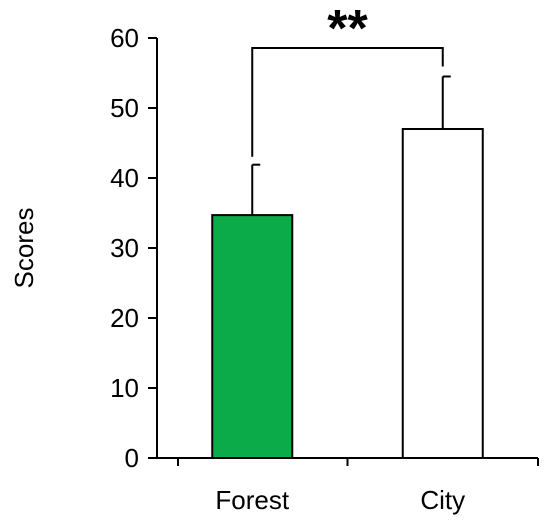  What do you see at coordinates (124, 248) in the screenshot?
I see `y-tick-label: 30` at bounding box center [124, 248].